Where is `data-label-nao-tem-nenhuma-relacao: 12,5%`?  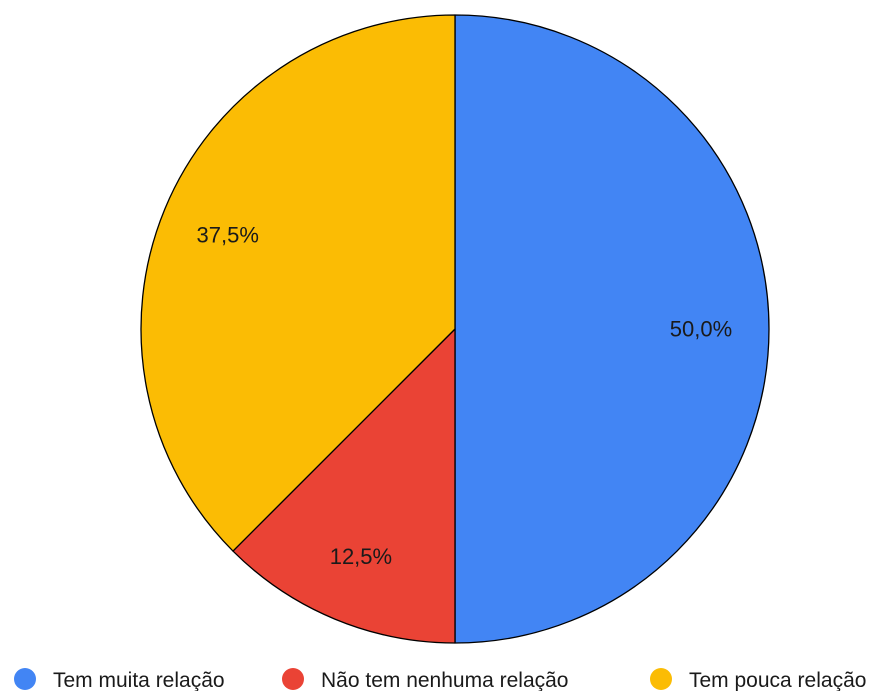 data-label-nao-tem-nenhuma-relacao: 12,5% is located at coordinates (361, 556).